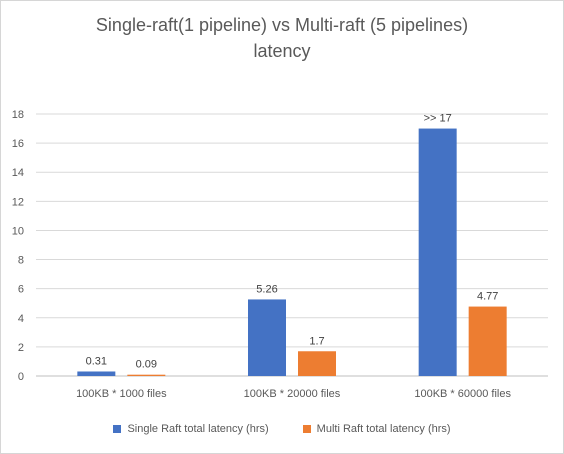 This screenshot has width=564, height=454. What do you see at coordinates (198, 429) in the screenshot?
I see `legend-label-single-raft: Single Raft total latency (hrs)` at bounding box center [198, 429].